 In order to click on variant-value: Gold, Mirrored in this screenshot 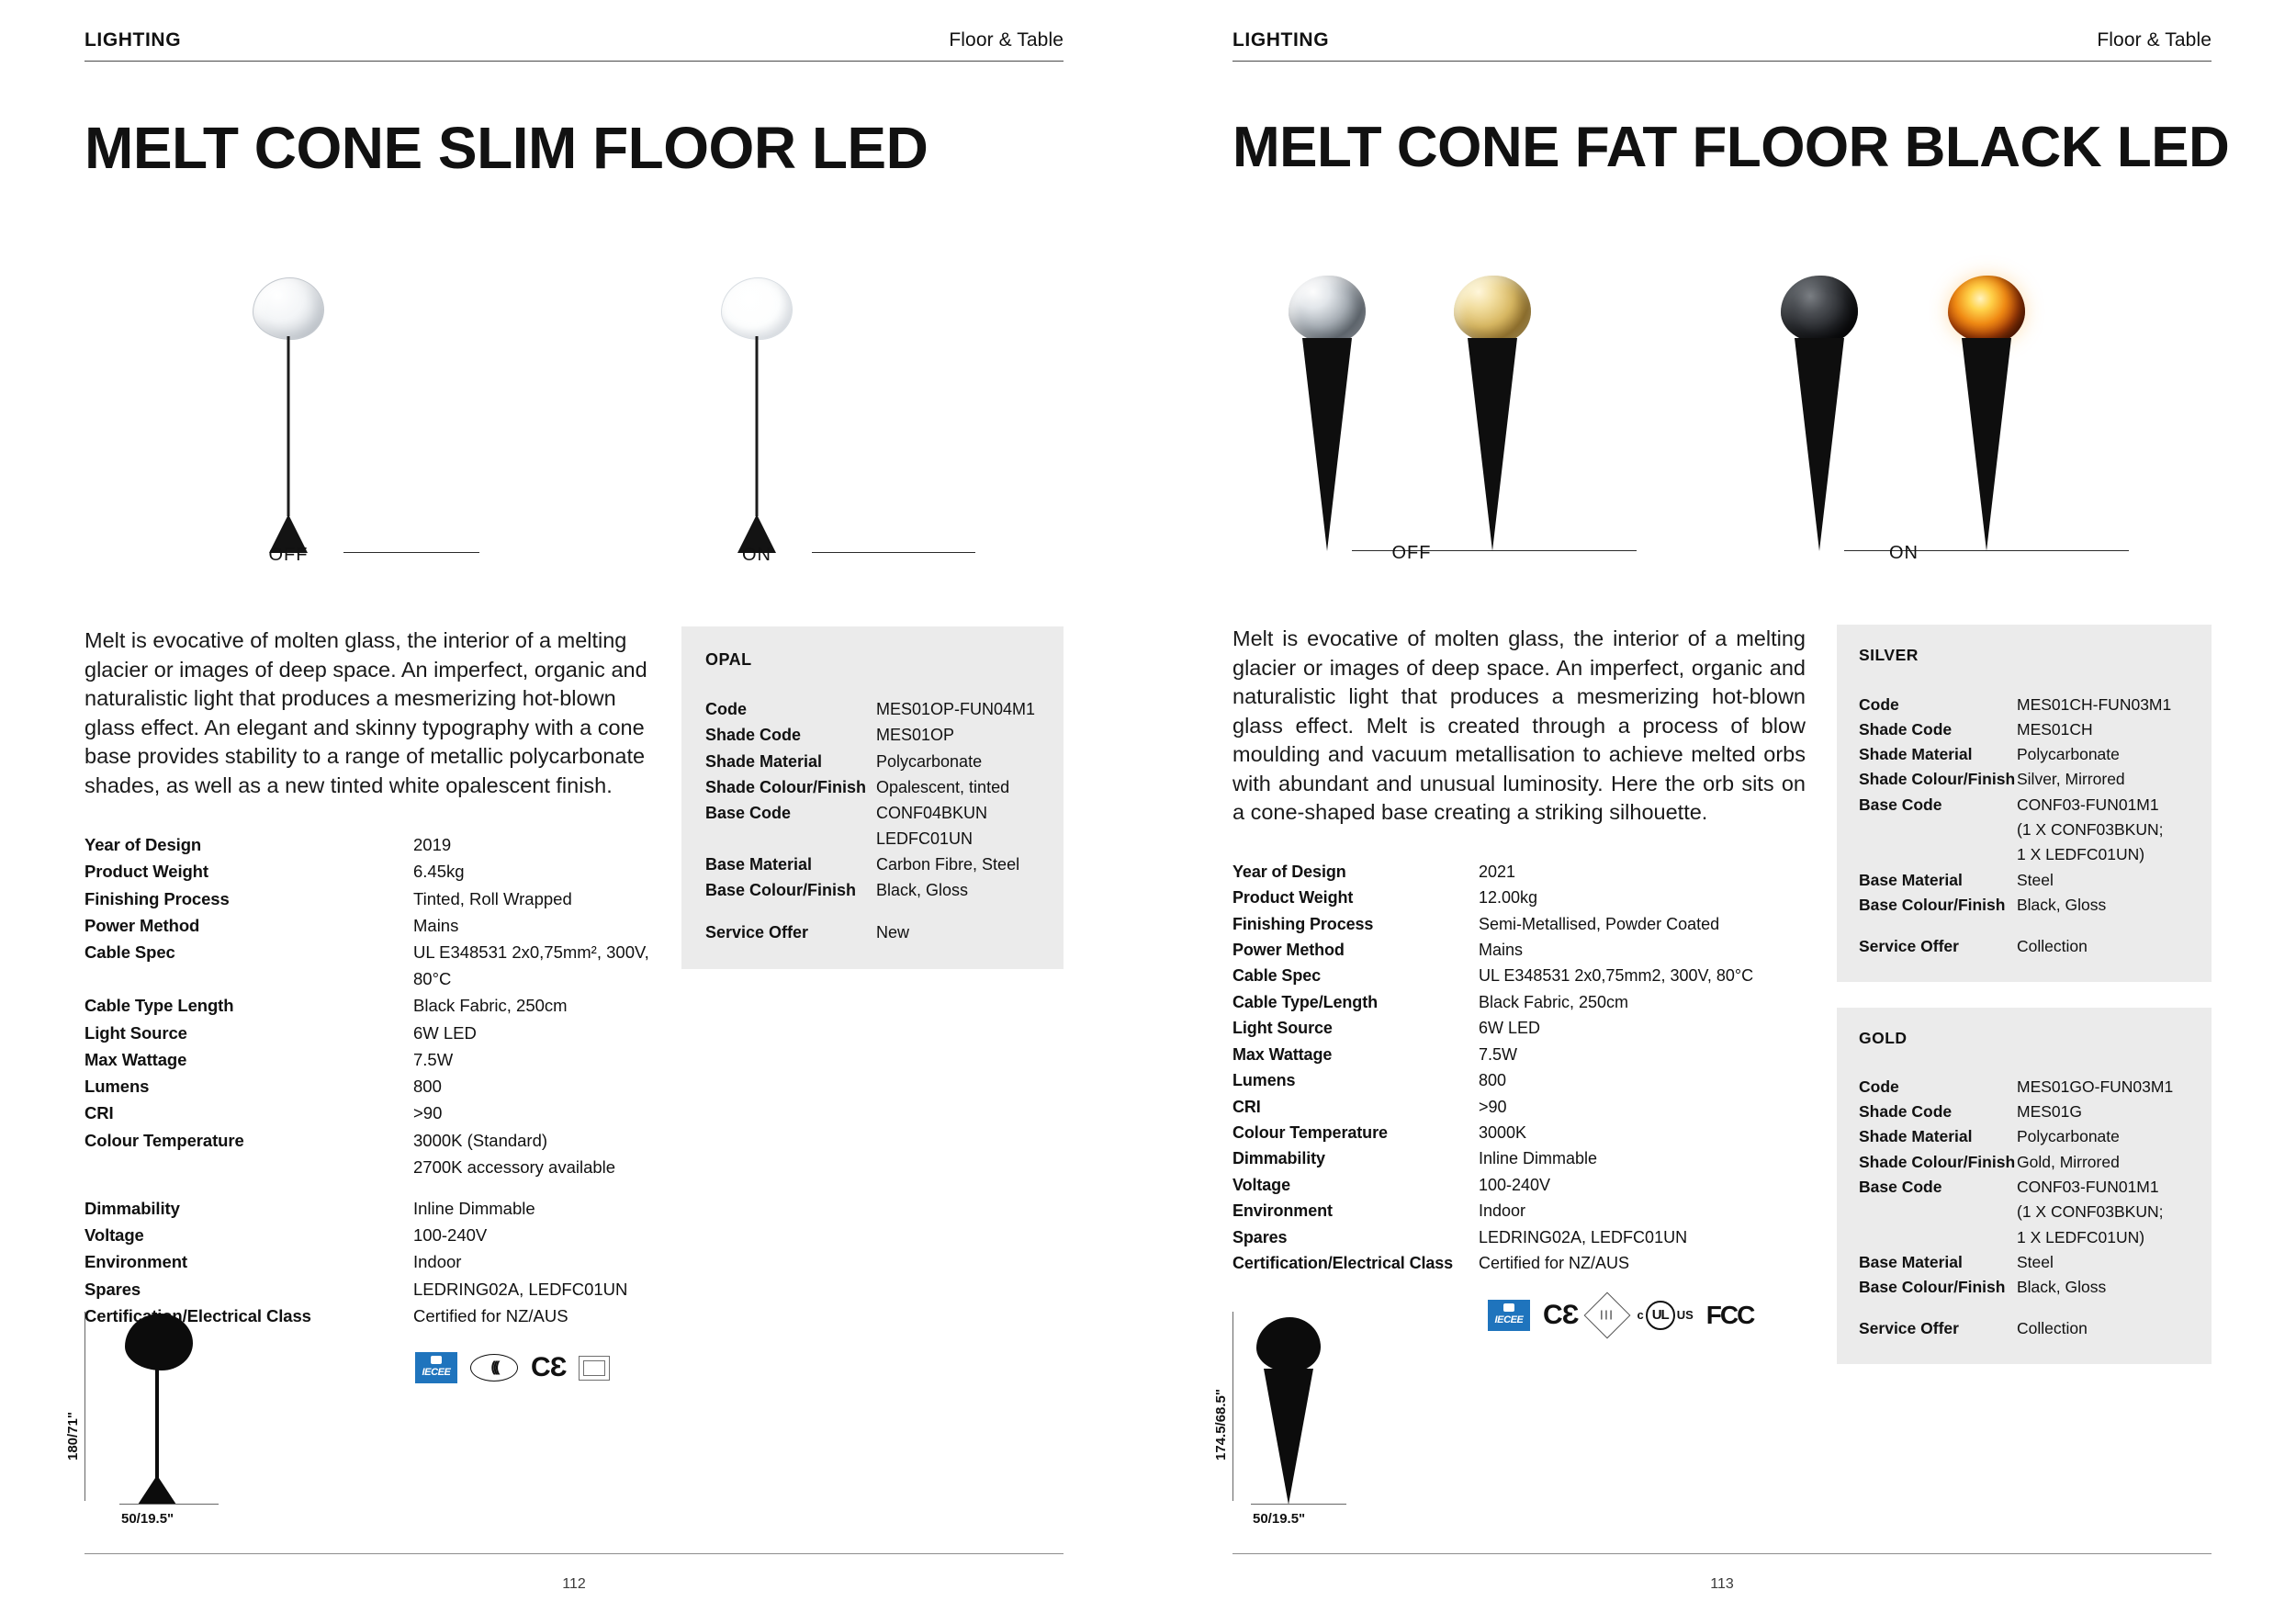, I will do `click(2068, 1161)`.